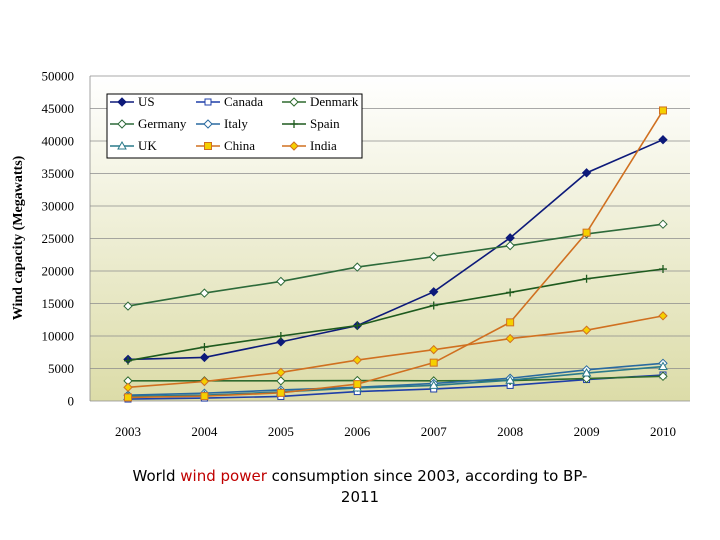  What do you see at coordinates (334, 101) in the screenshot?
I see `legend-label-denmark: Denmark` at bounding box center [334, 101].